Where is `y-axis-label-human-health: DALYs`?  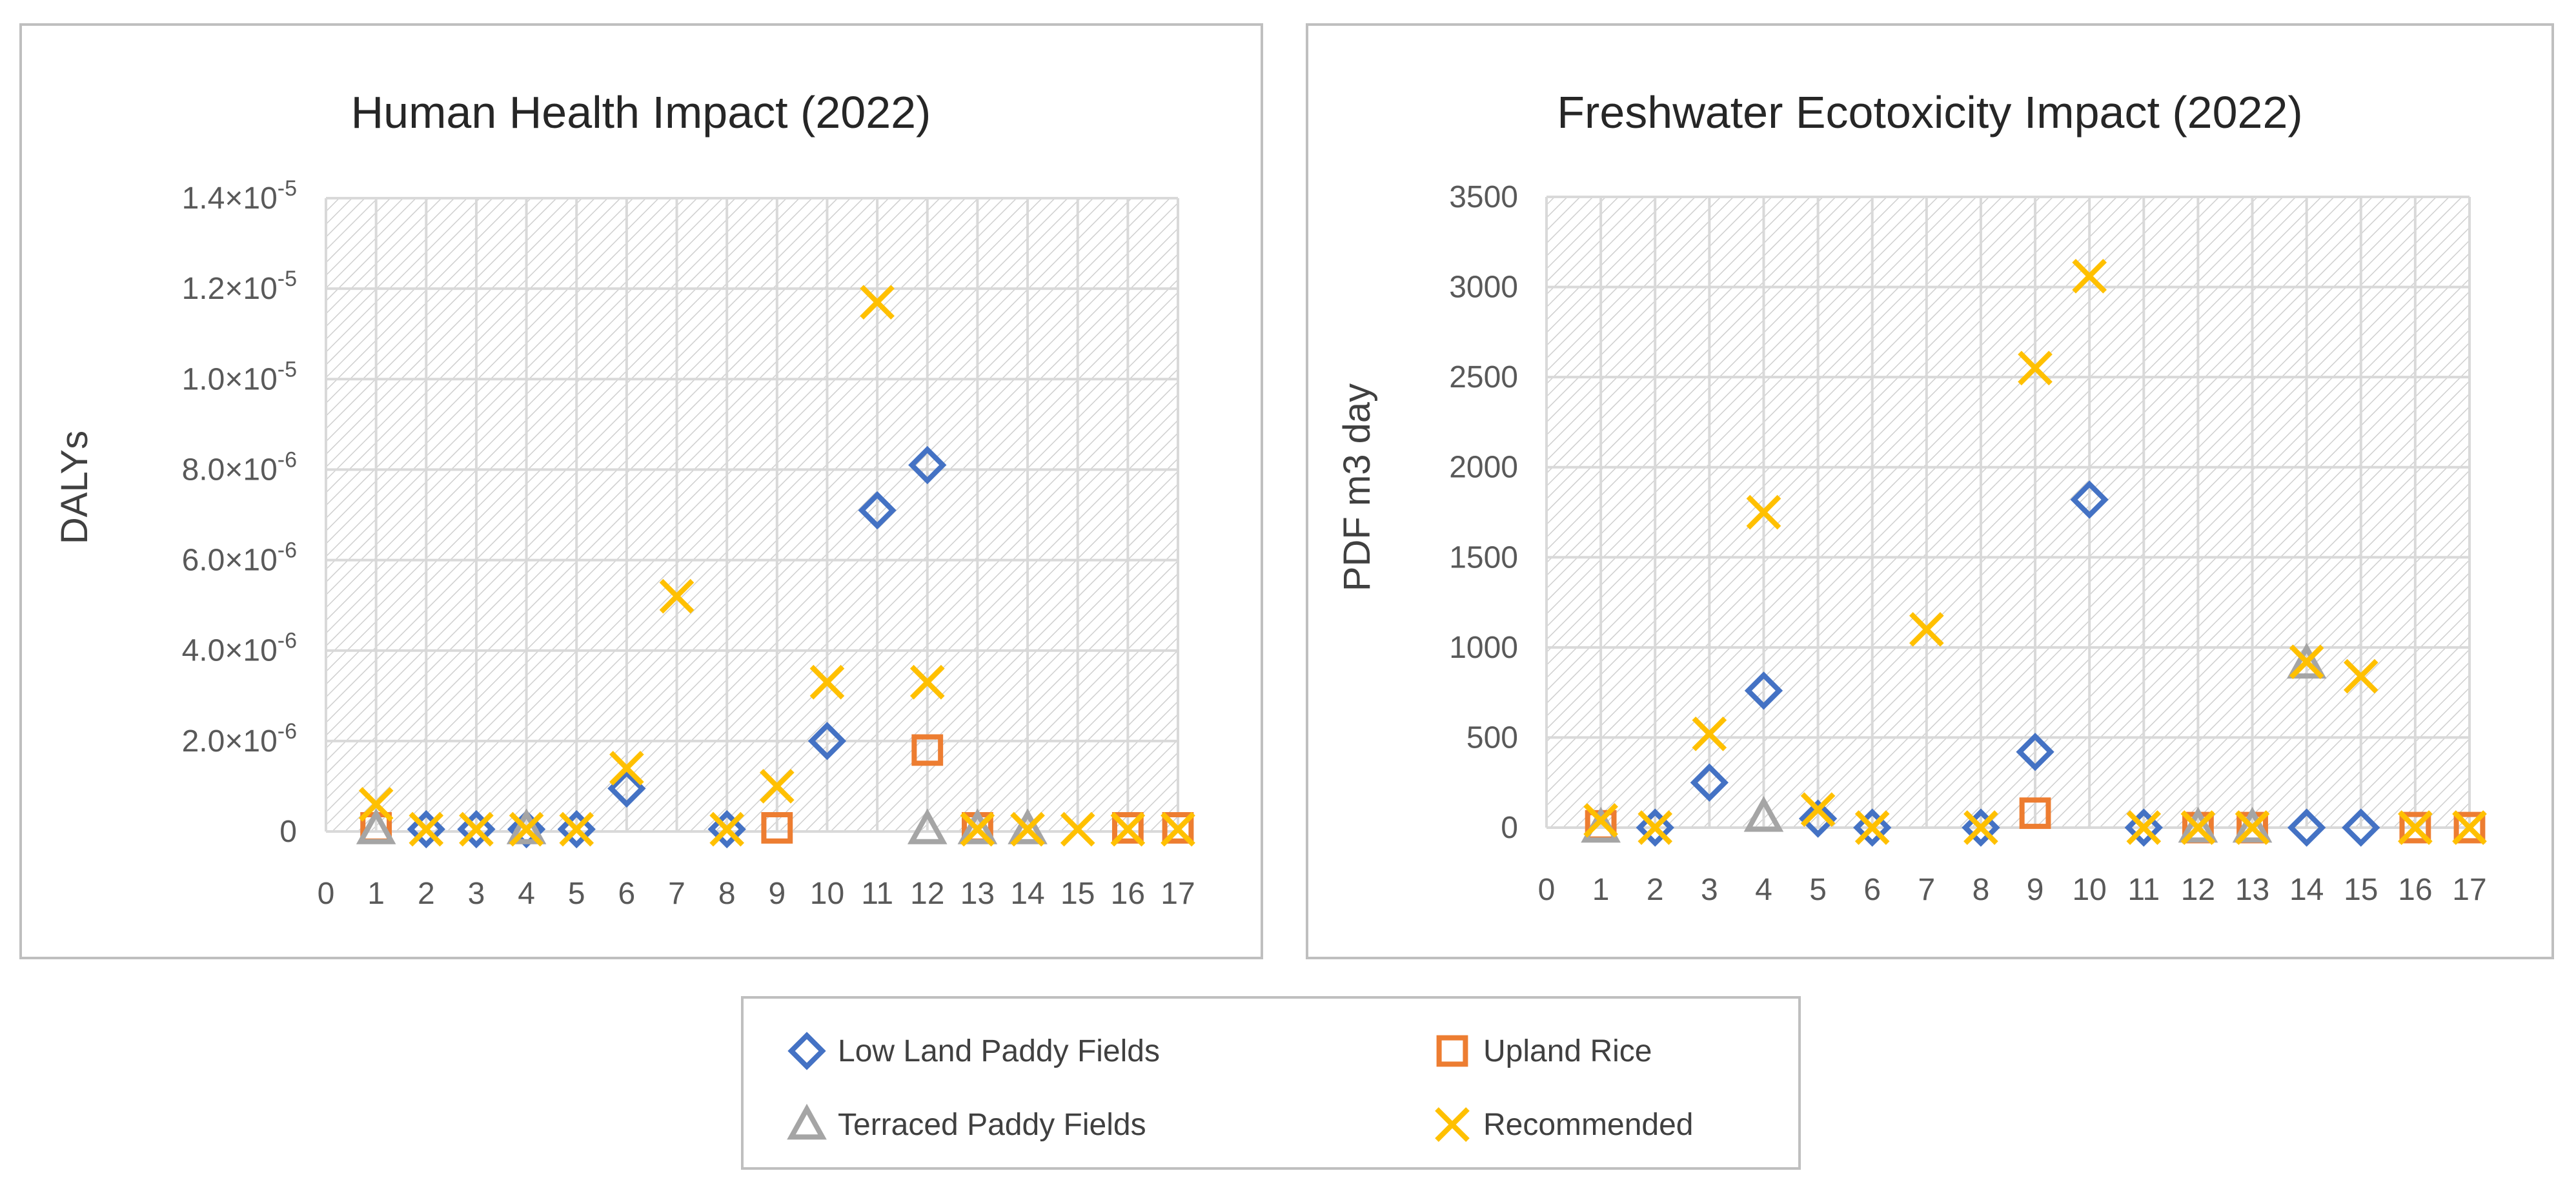
y-axis-label-human-health: DALYs is located at coordinates (75, 487).